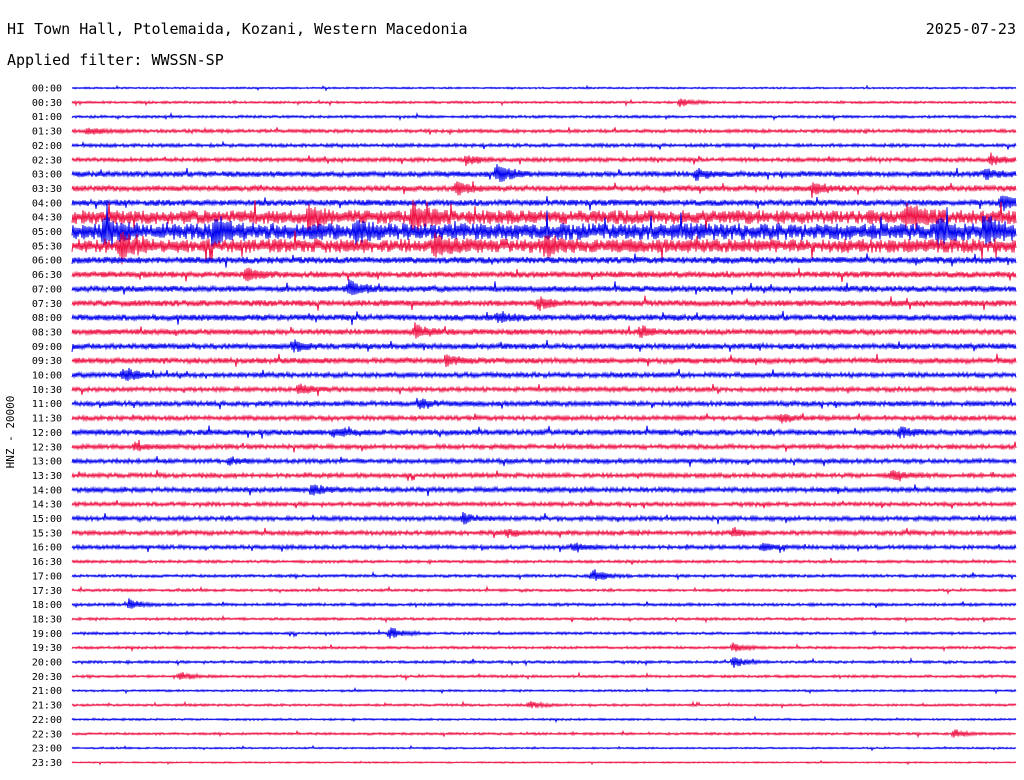 The width and height of the screenshot is (1024, 780). What do you see at coordinates (47, 548) in the screenshot?
I see `time-tick-label: 16:00` at bounding box center [47, 548].